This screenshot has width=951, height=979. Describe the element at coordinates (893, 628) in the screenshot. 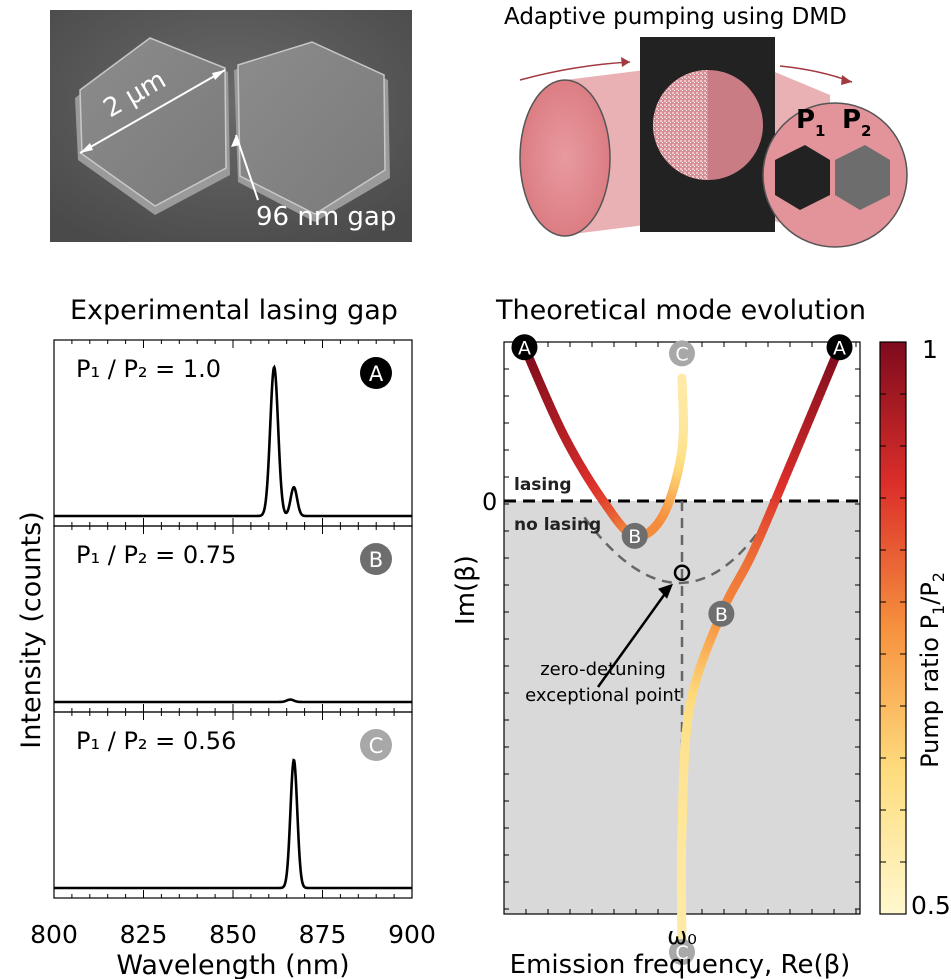

I see `colorbar` at that location.